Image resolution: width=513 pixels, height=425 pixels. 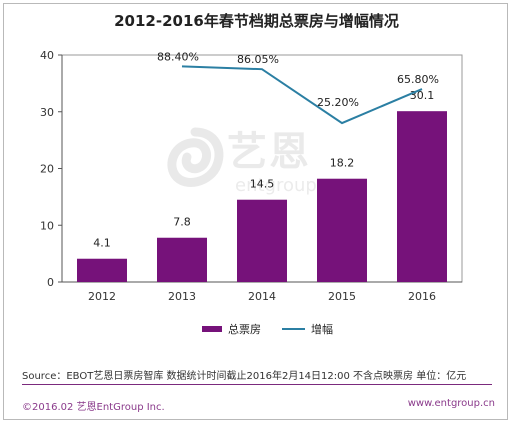 I want to click on bar-2015, so click(x=342, y=230).